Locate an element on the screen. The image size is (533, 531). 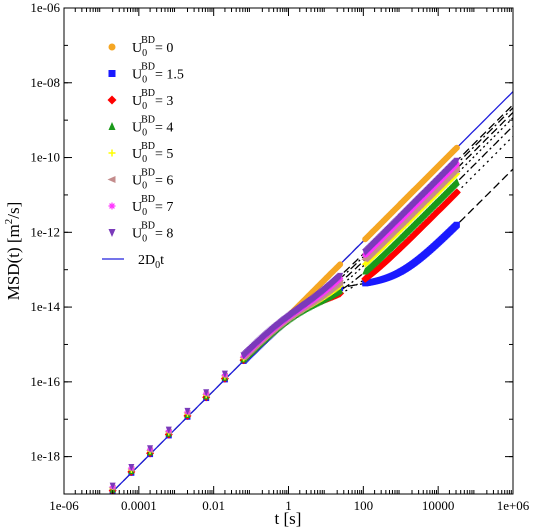
legend-label: U0BD= 4 is located at coordinates (152, 127).